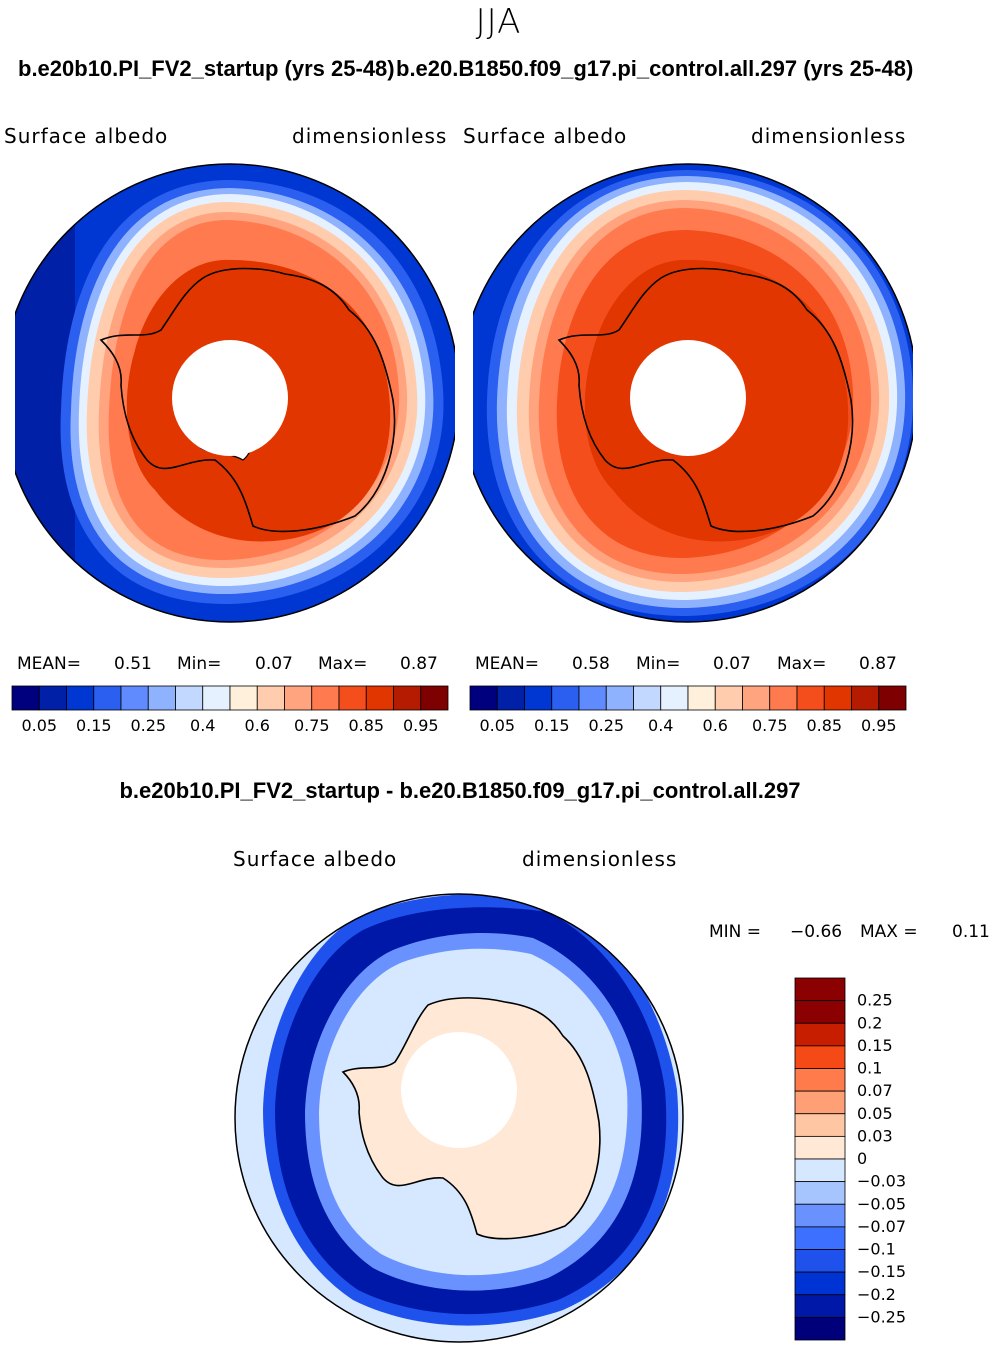 The image size is (997, 1351). Describe the element at coordinates (148, 725) in the screenshot. I see `left-colorbar-tick-label: 0.25` at that location.